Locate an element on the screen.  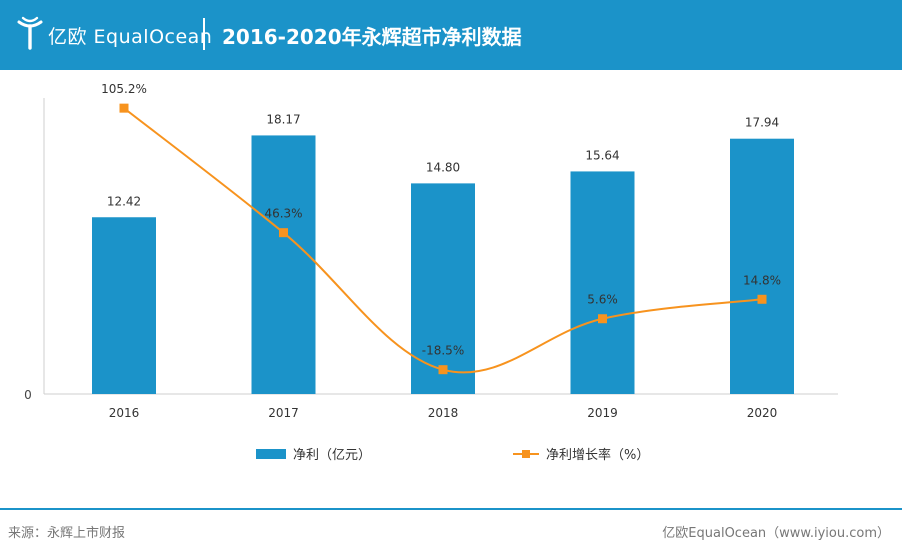
bar-value-label-2019: 15.64 is located at coordinates (602, 155).